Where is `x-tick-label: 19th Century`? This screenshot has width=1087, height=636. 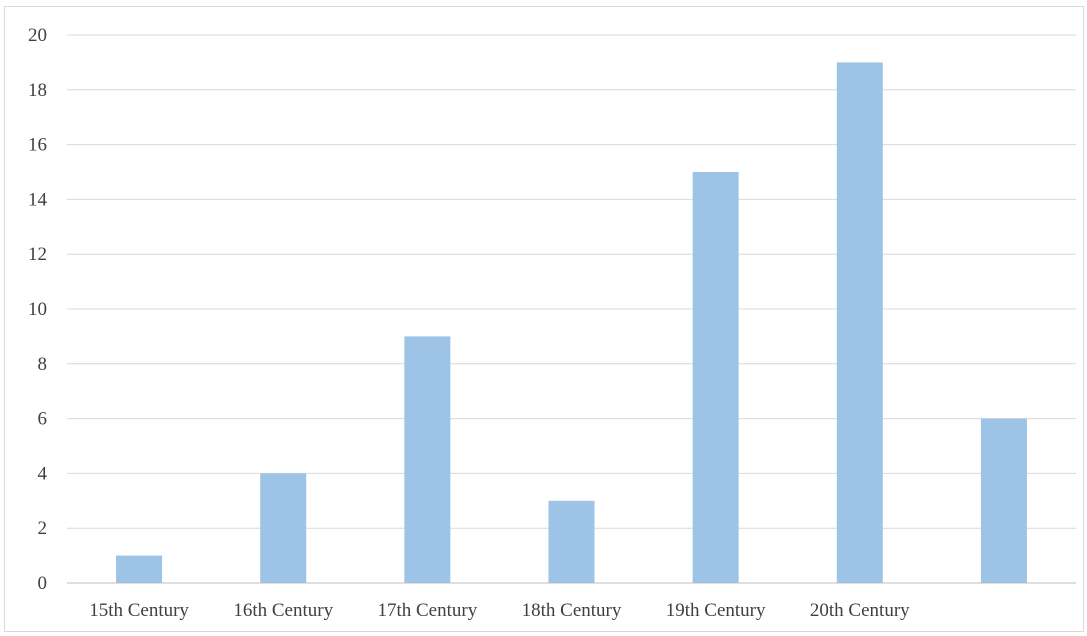 x-tick-label: 19th Century is located at coordinates (716, 610).